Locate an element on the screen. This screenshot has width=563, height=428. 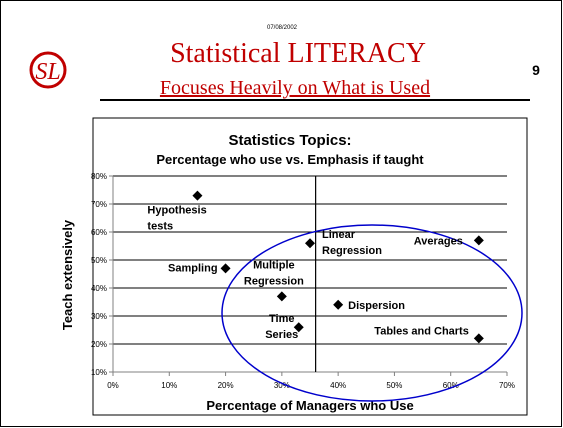
y-axis-label: Teach extensively is located at coordinates (67, 274).